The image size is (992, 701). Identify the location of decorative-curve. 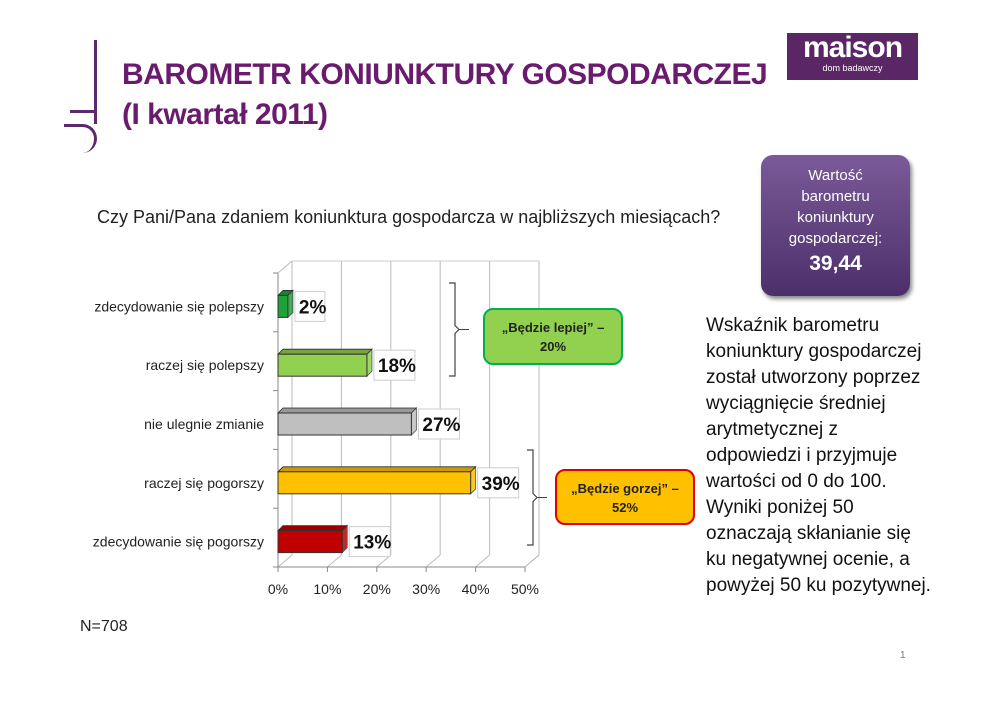
(80, 138).